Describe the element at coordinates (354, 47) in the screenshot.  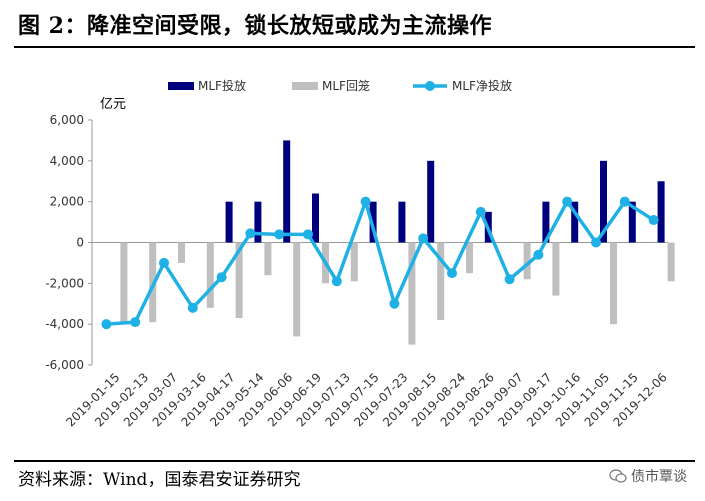
I see `title-divider` at that location.